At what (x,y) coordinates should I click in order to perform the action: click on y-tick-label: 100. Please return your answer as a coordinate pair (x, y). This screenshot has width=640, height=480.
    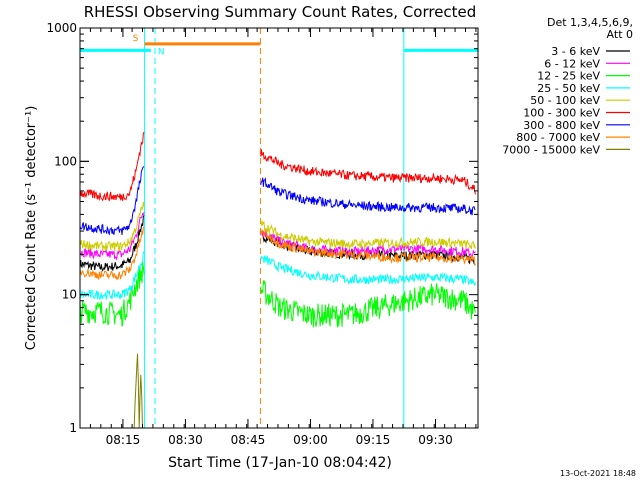
    Looking at the image, I should click on (65, 161).